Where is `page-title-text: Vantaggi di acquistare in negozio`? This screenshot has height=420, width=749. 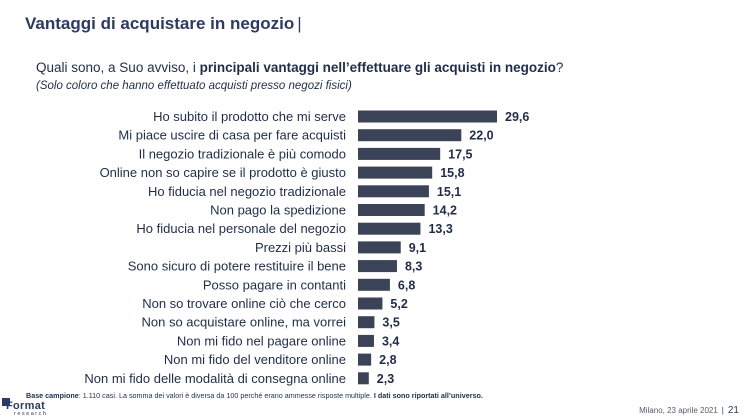 page-title-text: Vantaggi di acquistare in negozio is located at coordinates (160, 23).